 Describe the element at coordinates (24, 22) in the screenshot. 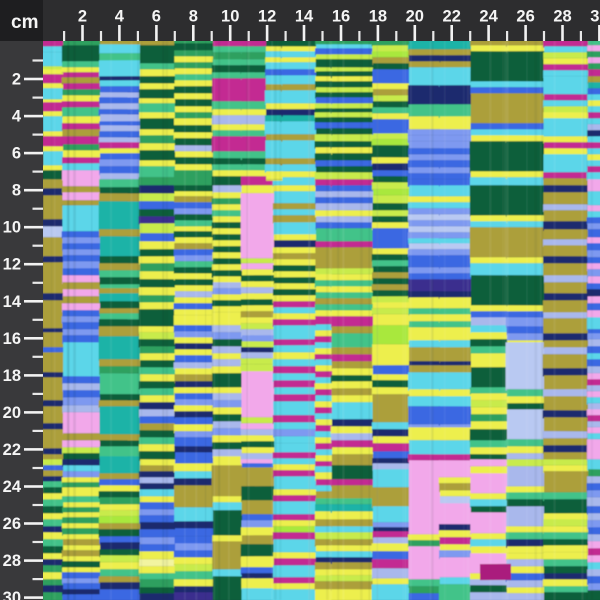

I see `svg-text: cm` at that location.